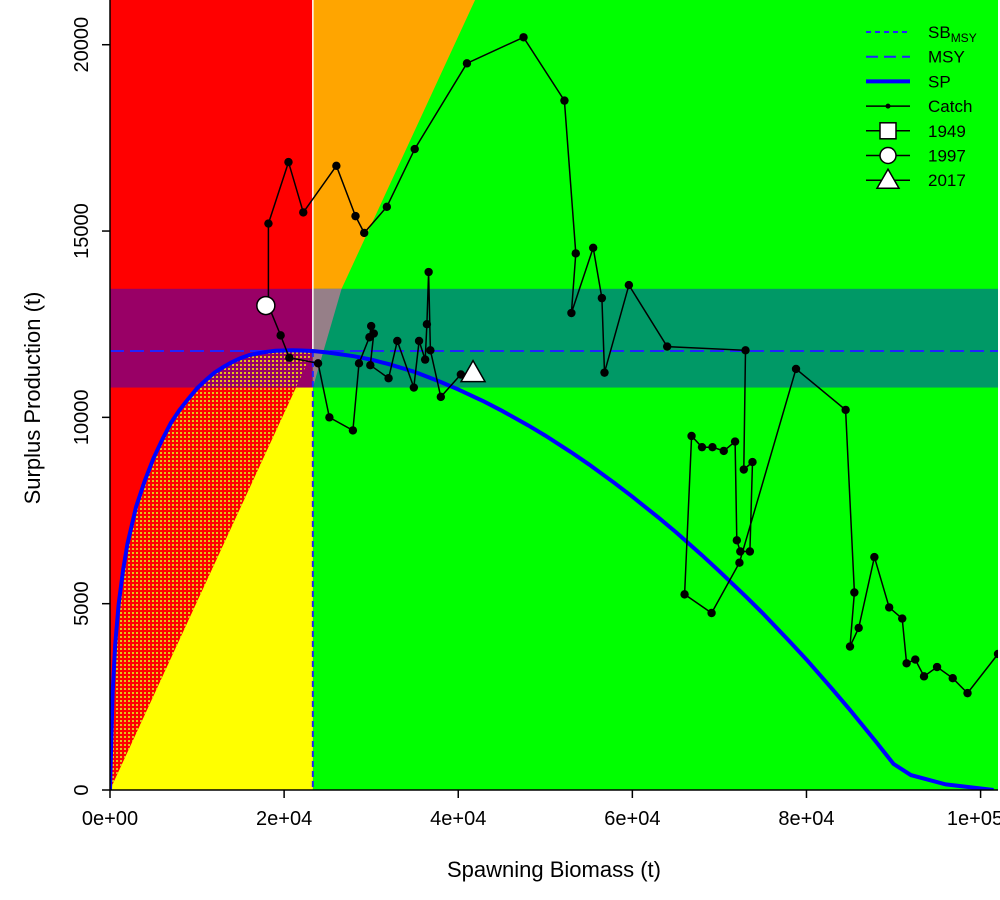 This screenshot has width=1000, height=900. What do you see at coordinates (947, 180) in the screenshot?
I see `legend-label: 2017` at bounding box center [947, 180].